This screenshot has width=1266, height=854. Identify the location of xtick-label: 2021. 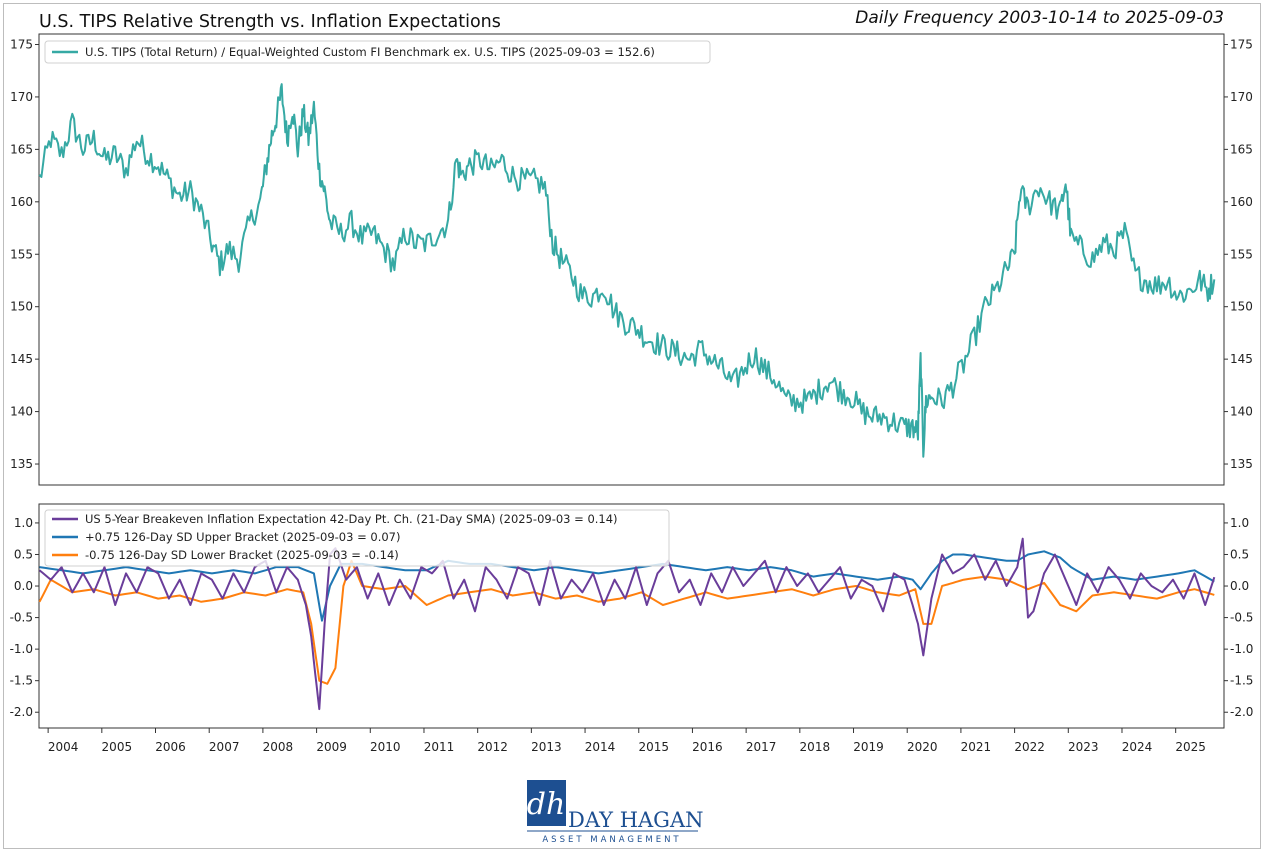
(976, 747).